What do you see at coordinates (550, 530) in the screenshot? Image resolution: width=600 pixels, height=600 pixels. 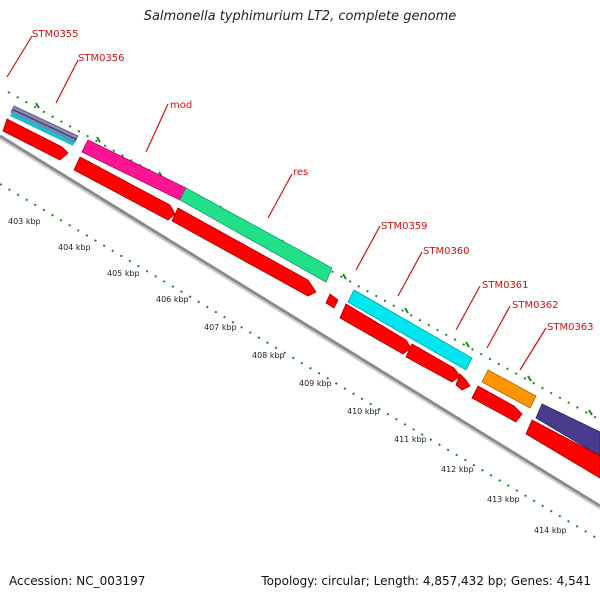 I see `scale-label: 414 kbp` at bounding box center [550, 530].